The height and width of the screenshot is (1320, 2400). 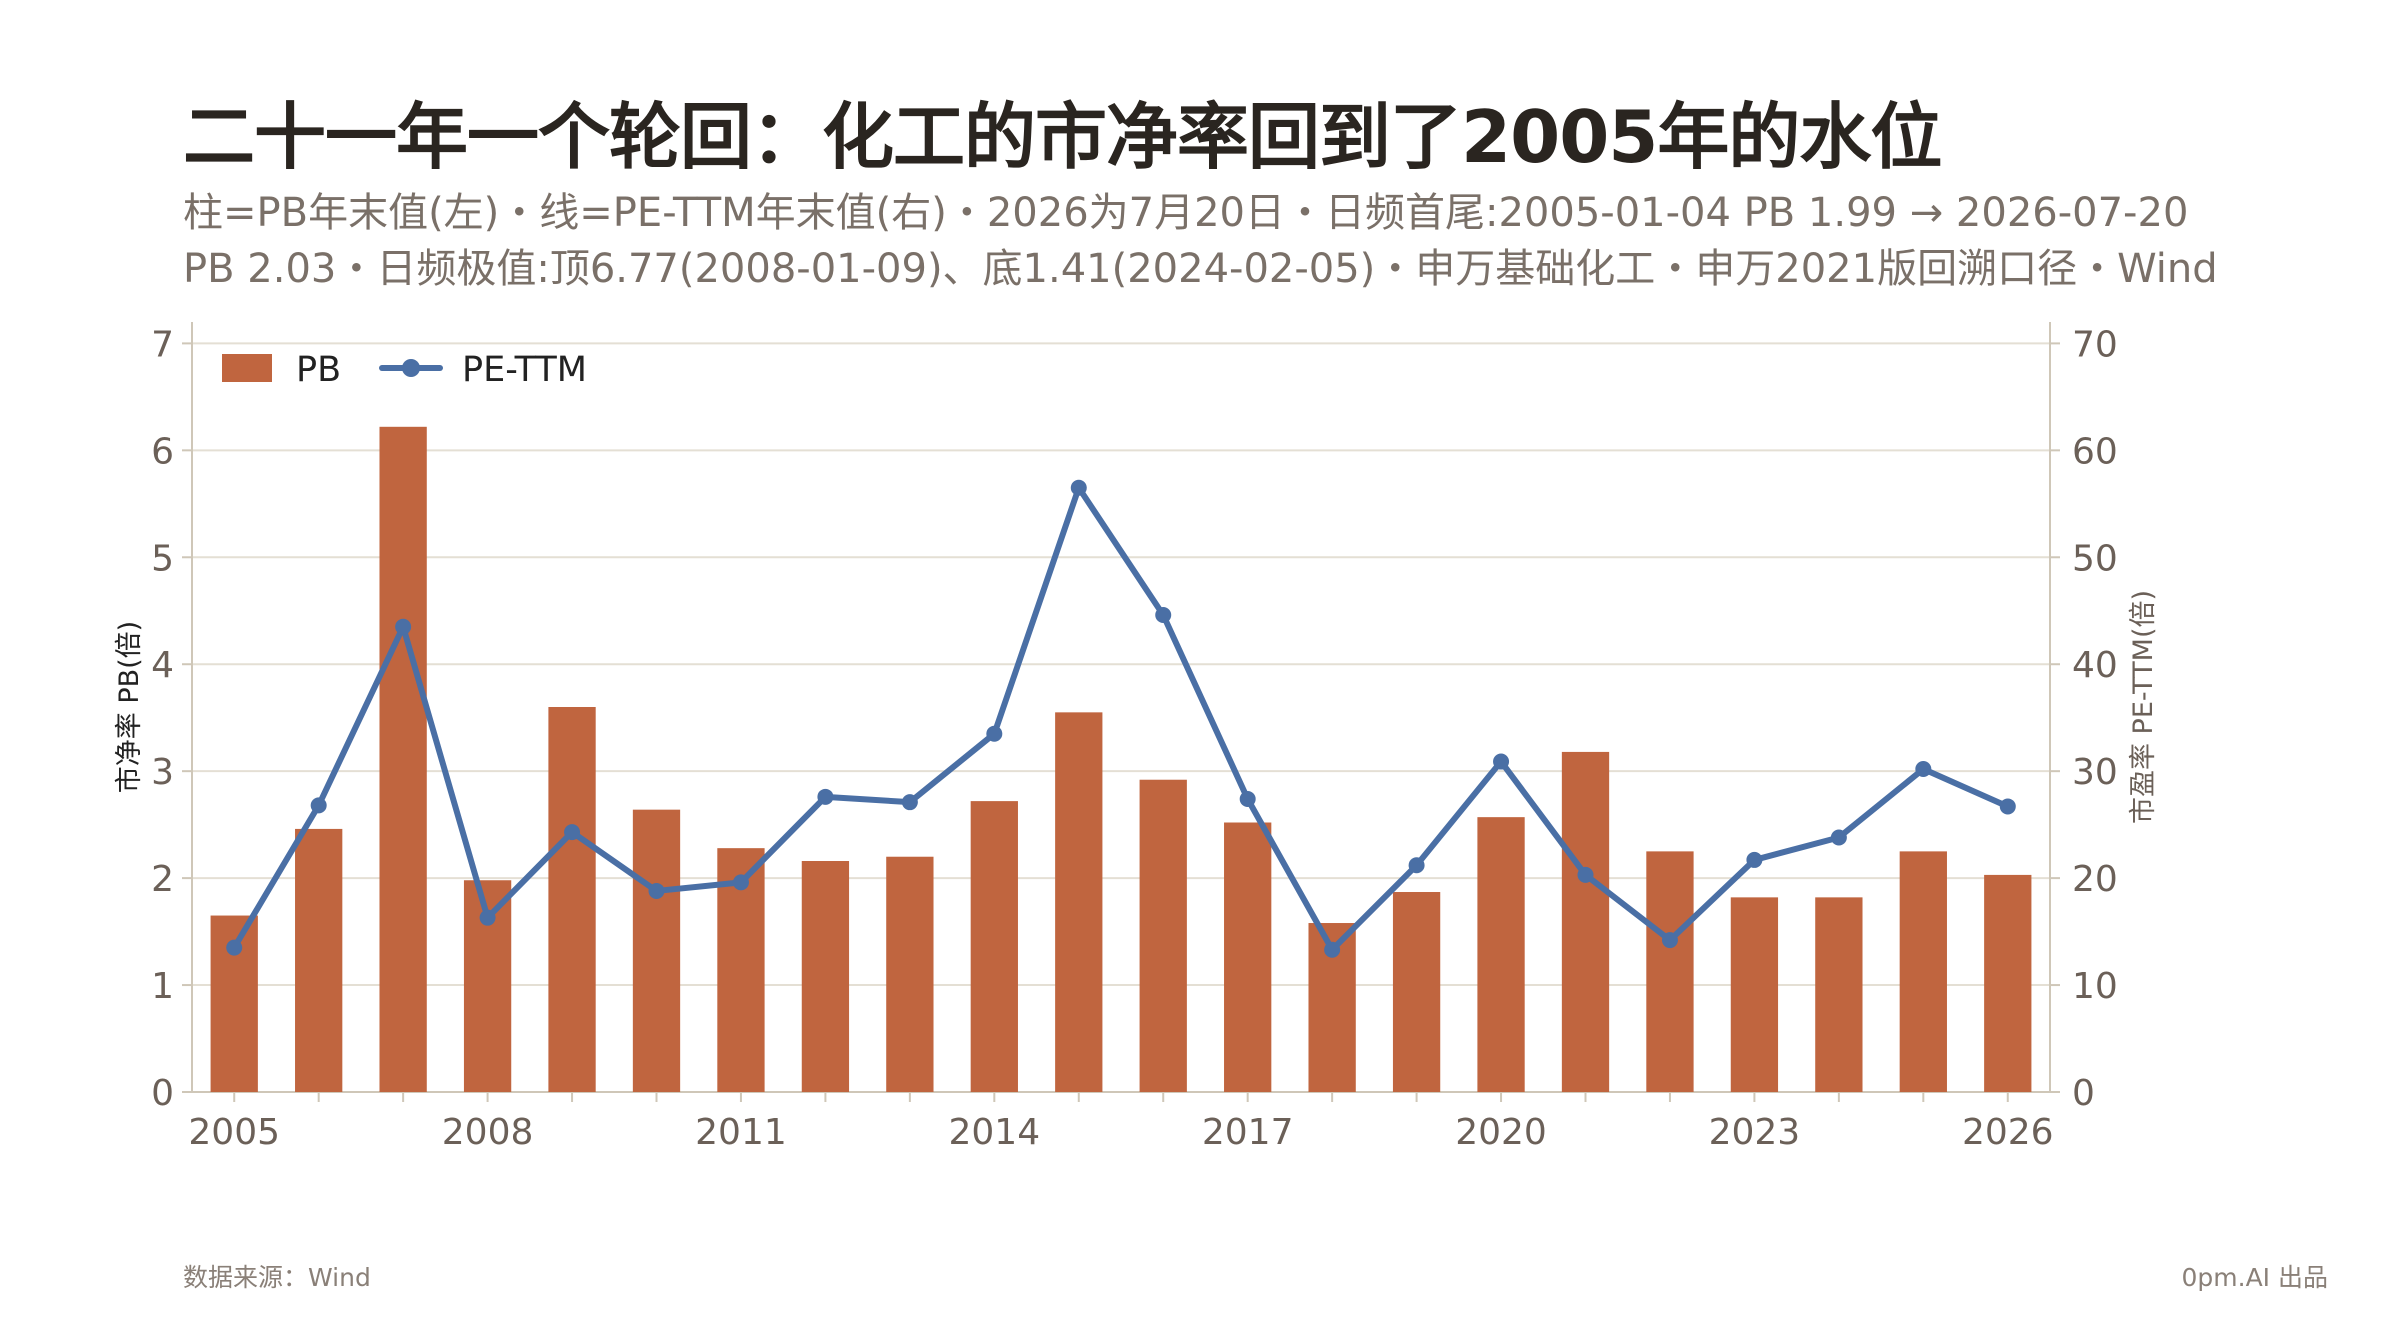 What do you see at coordinates (162, 986) in the screenshot?
I see `left-tick-label-1: 1` at bounding box center [162, 986].